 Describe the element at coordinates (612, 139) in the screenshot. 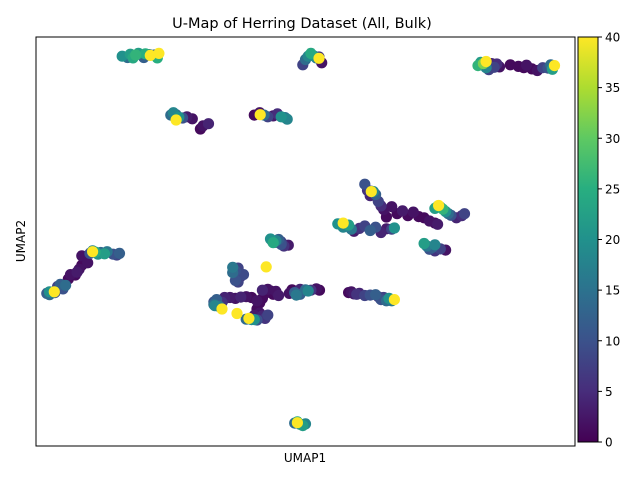

I see `colorbar-tick-label: 30` at that location.